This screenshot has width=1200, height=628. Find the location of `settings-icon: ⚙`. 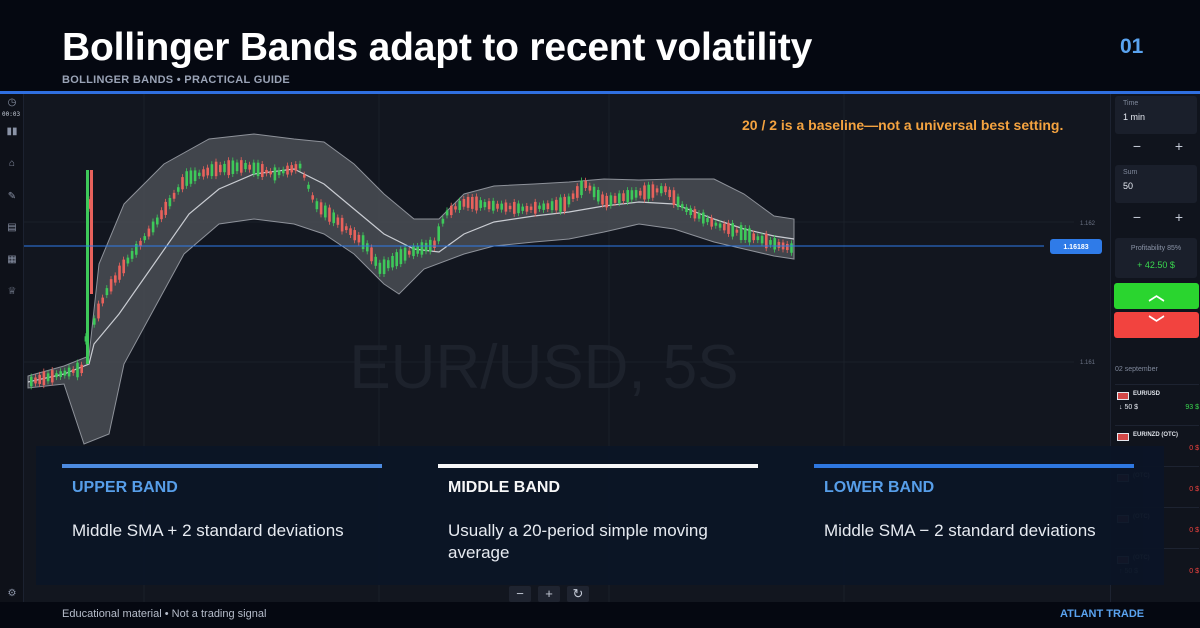

settings-icon: ⚙ is located at coordinates (12, 593).